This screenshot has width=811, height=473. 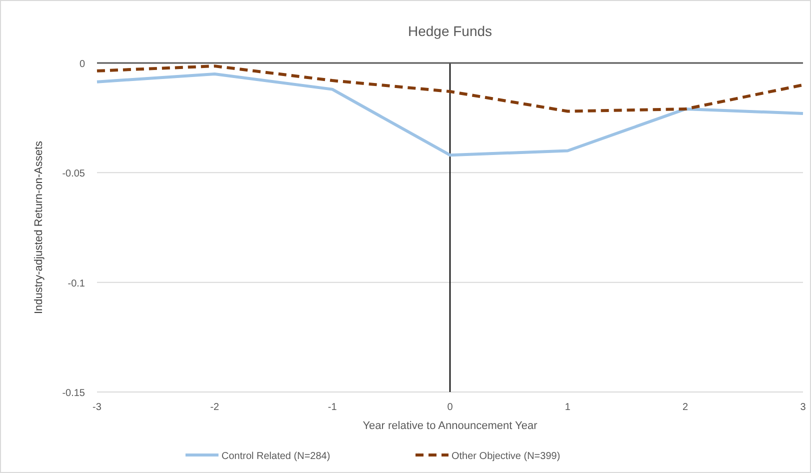 I want to click on y-tick-label: -0.05, so click(x=74, y=174).